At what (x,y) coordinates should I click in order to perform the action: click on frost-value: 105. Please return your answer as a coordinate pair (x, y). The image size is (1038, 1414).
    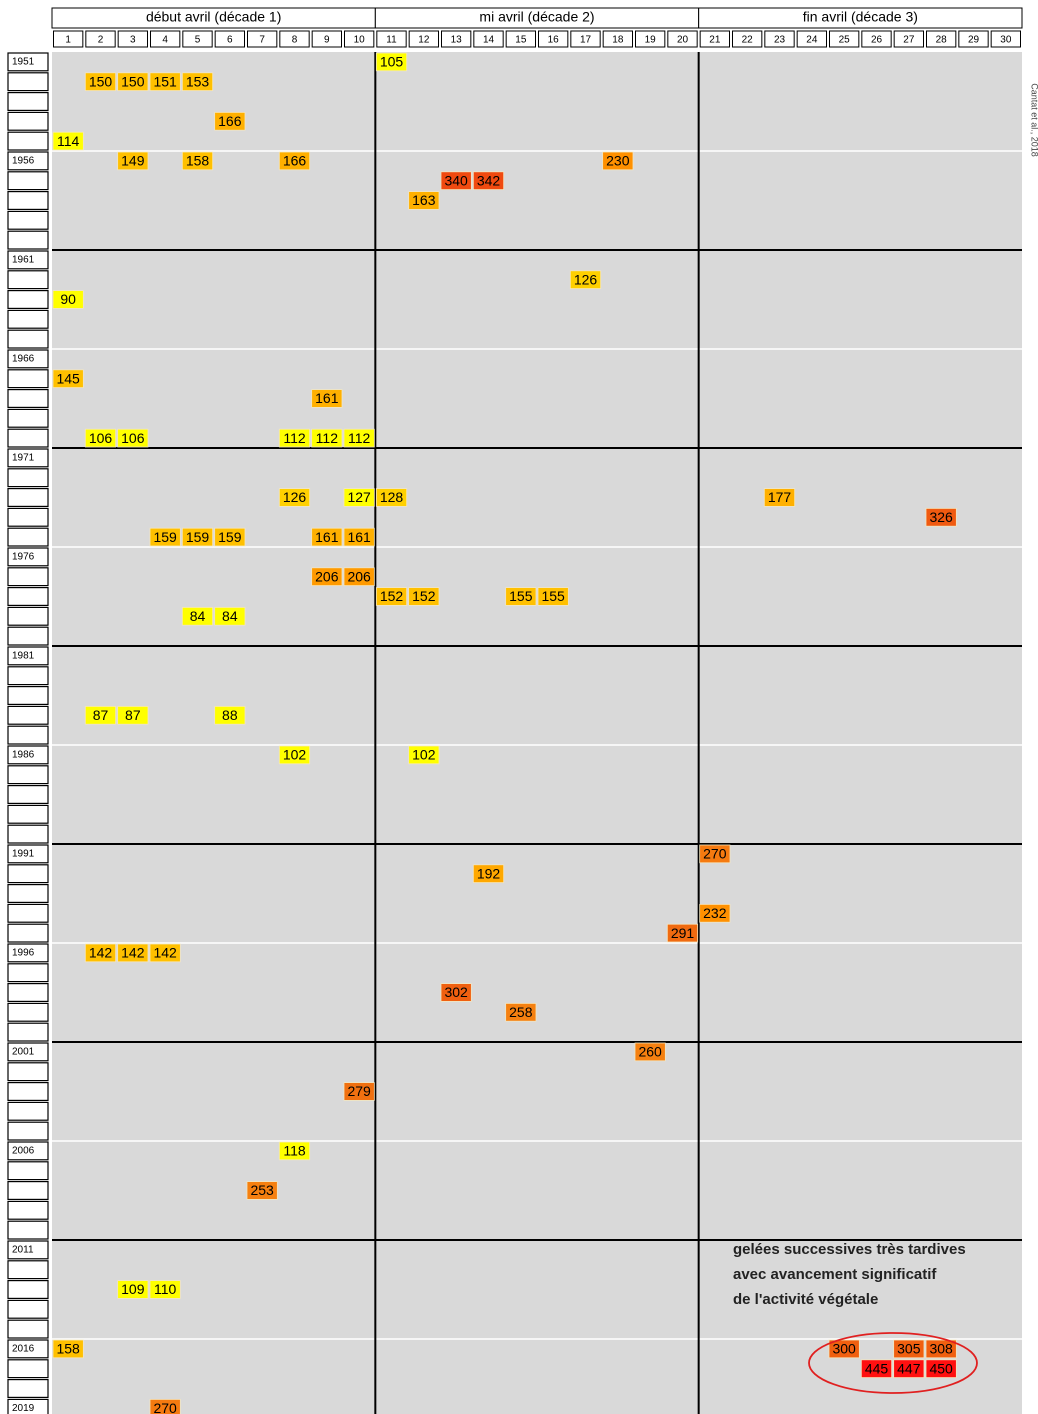
    Looking at the image, I should click on (392, 62).